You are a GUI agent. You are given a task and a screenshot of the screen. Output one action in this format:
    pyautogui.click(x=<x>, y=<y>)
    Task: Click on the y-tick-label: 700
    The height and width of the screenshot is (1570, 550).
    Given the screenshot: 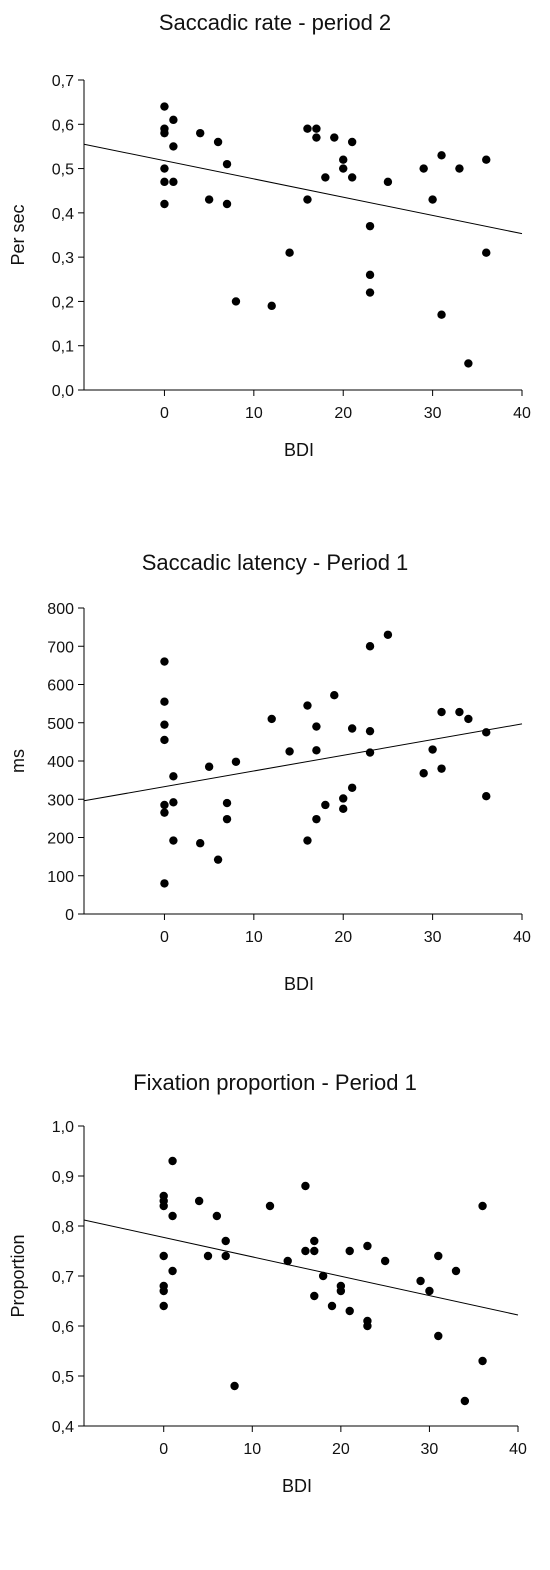 What is the action you would take?
    pyautogui.click(x=60, y=647)
    